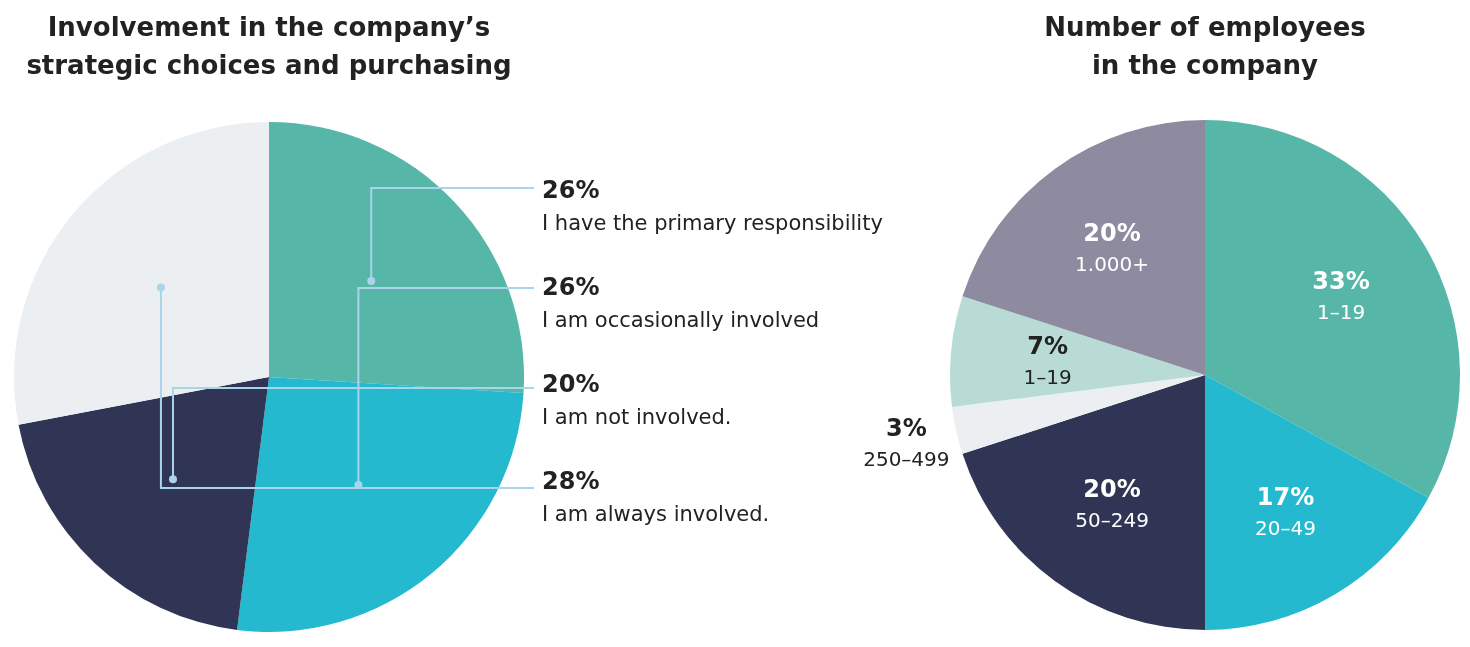 This screenshot has height=647, width=1470. Describe the element at coordinates (906, 458) in the screenshot. I see `slice-label: 250–499` at that location.